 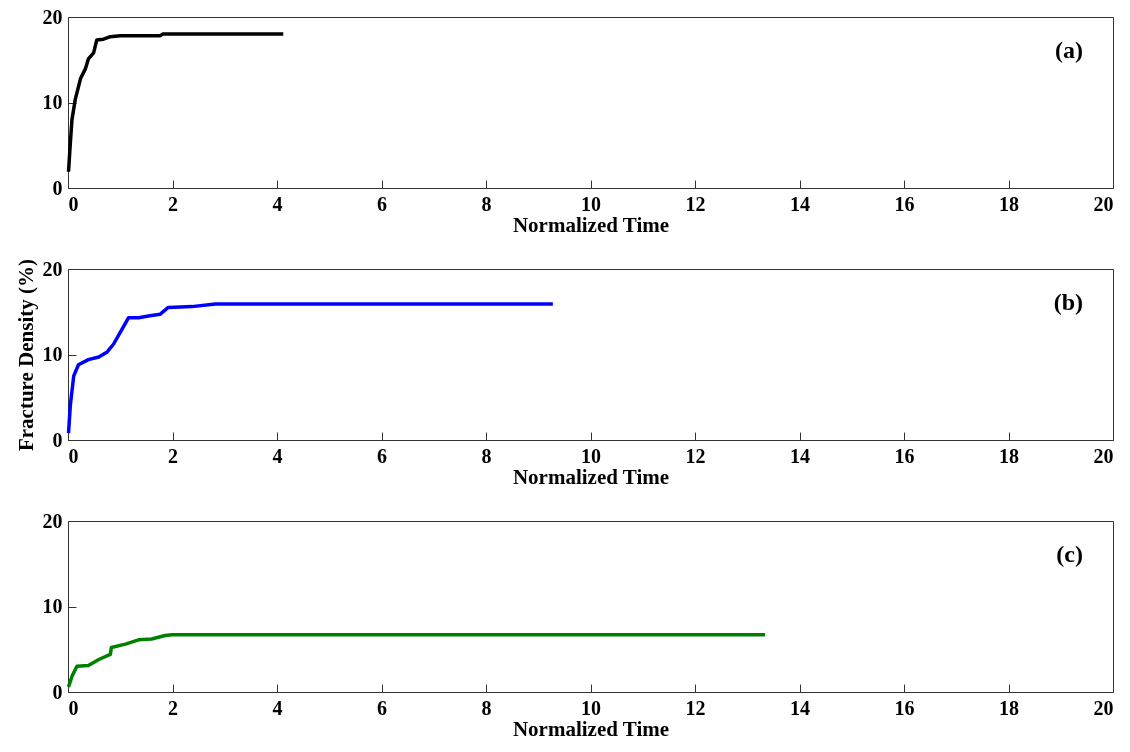 I want to click on annotation: (c), so click(x=1069, y=554).